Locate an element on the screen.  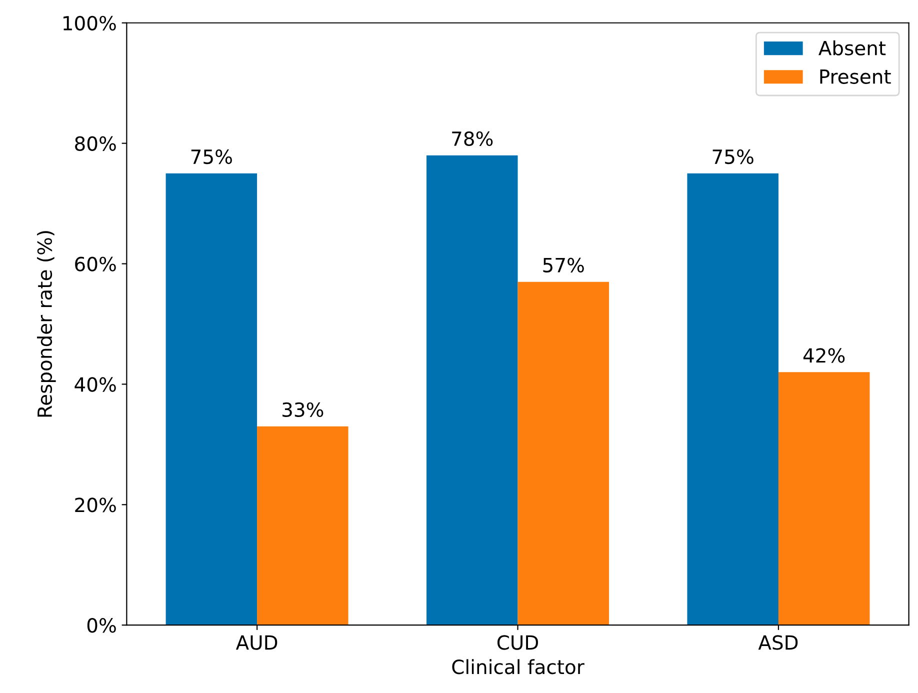
y-tick-label: 40% is located at coordinates (95, 384).